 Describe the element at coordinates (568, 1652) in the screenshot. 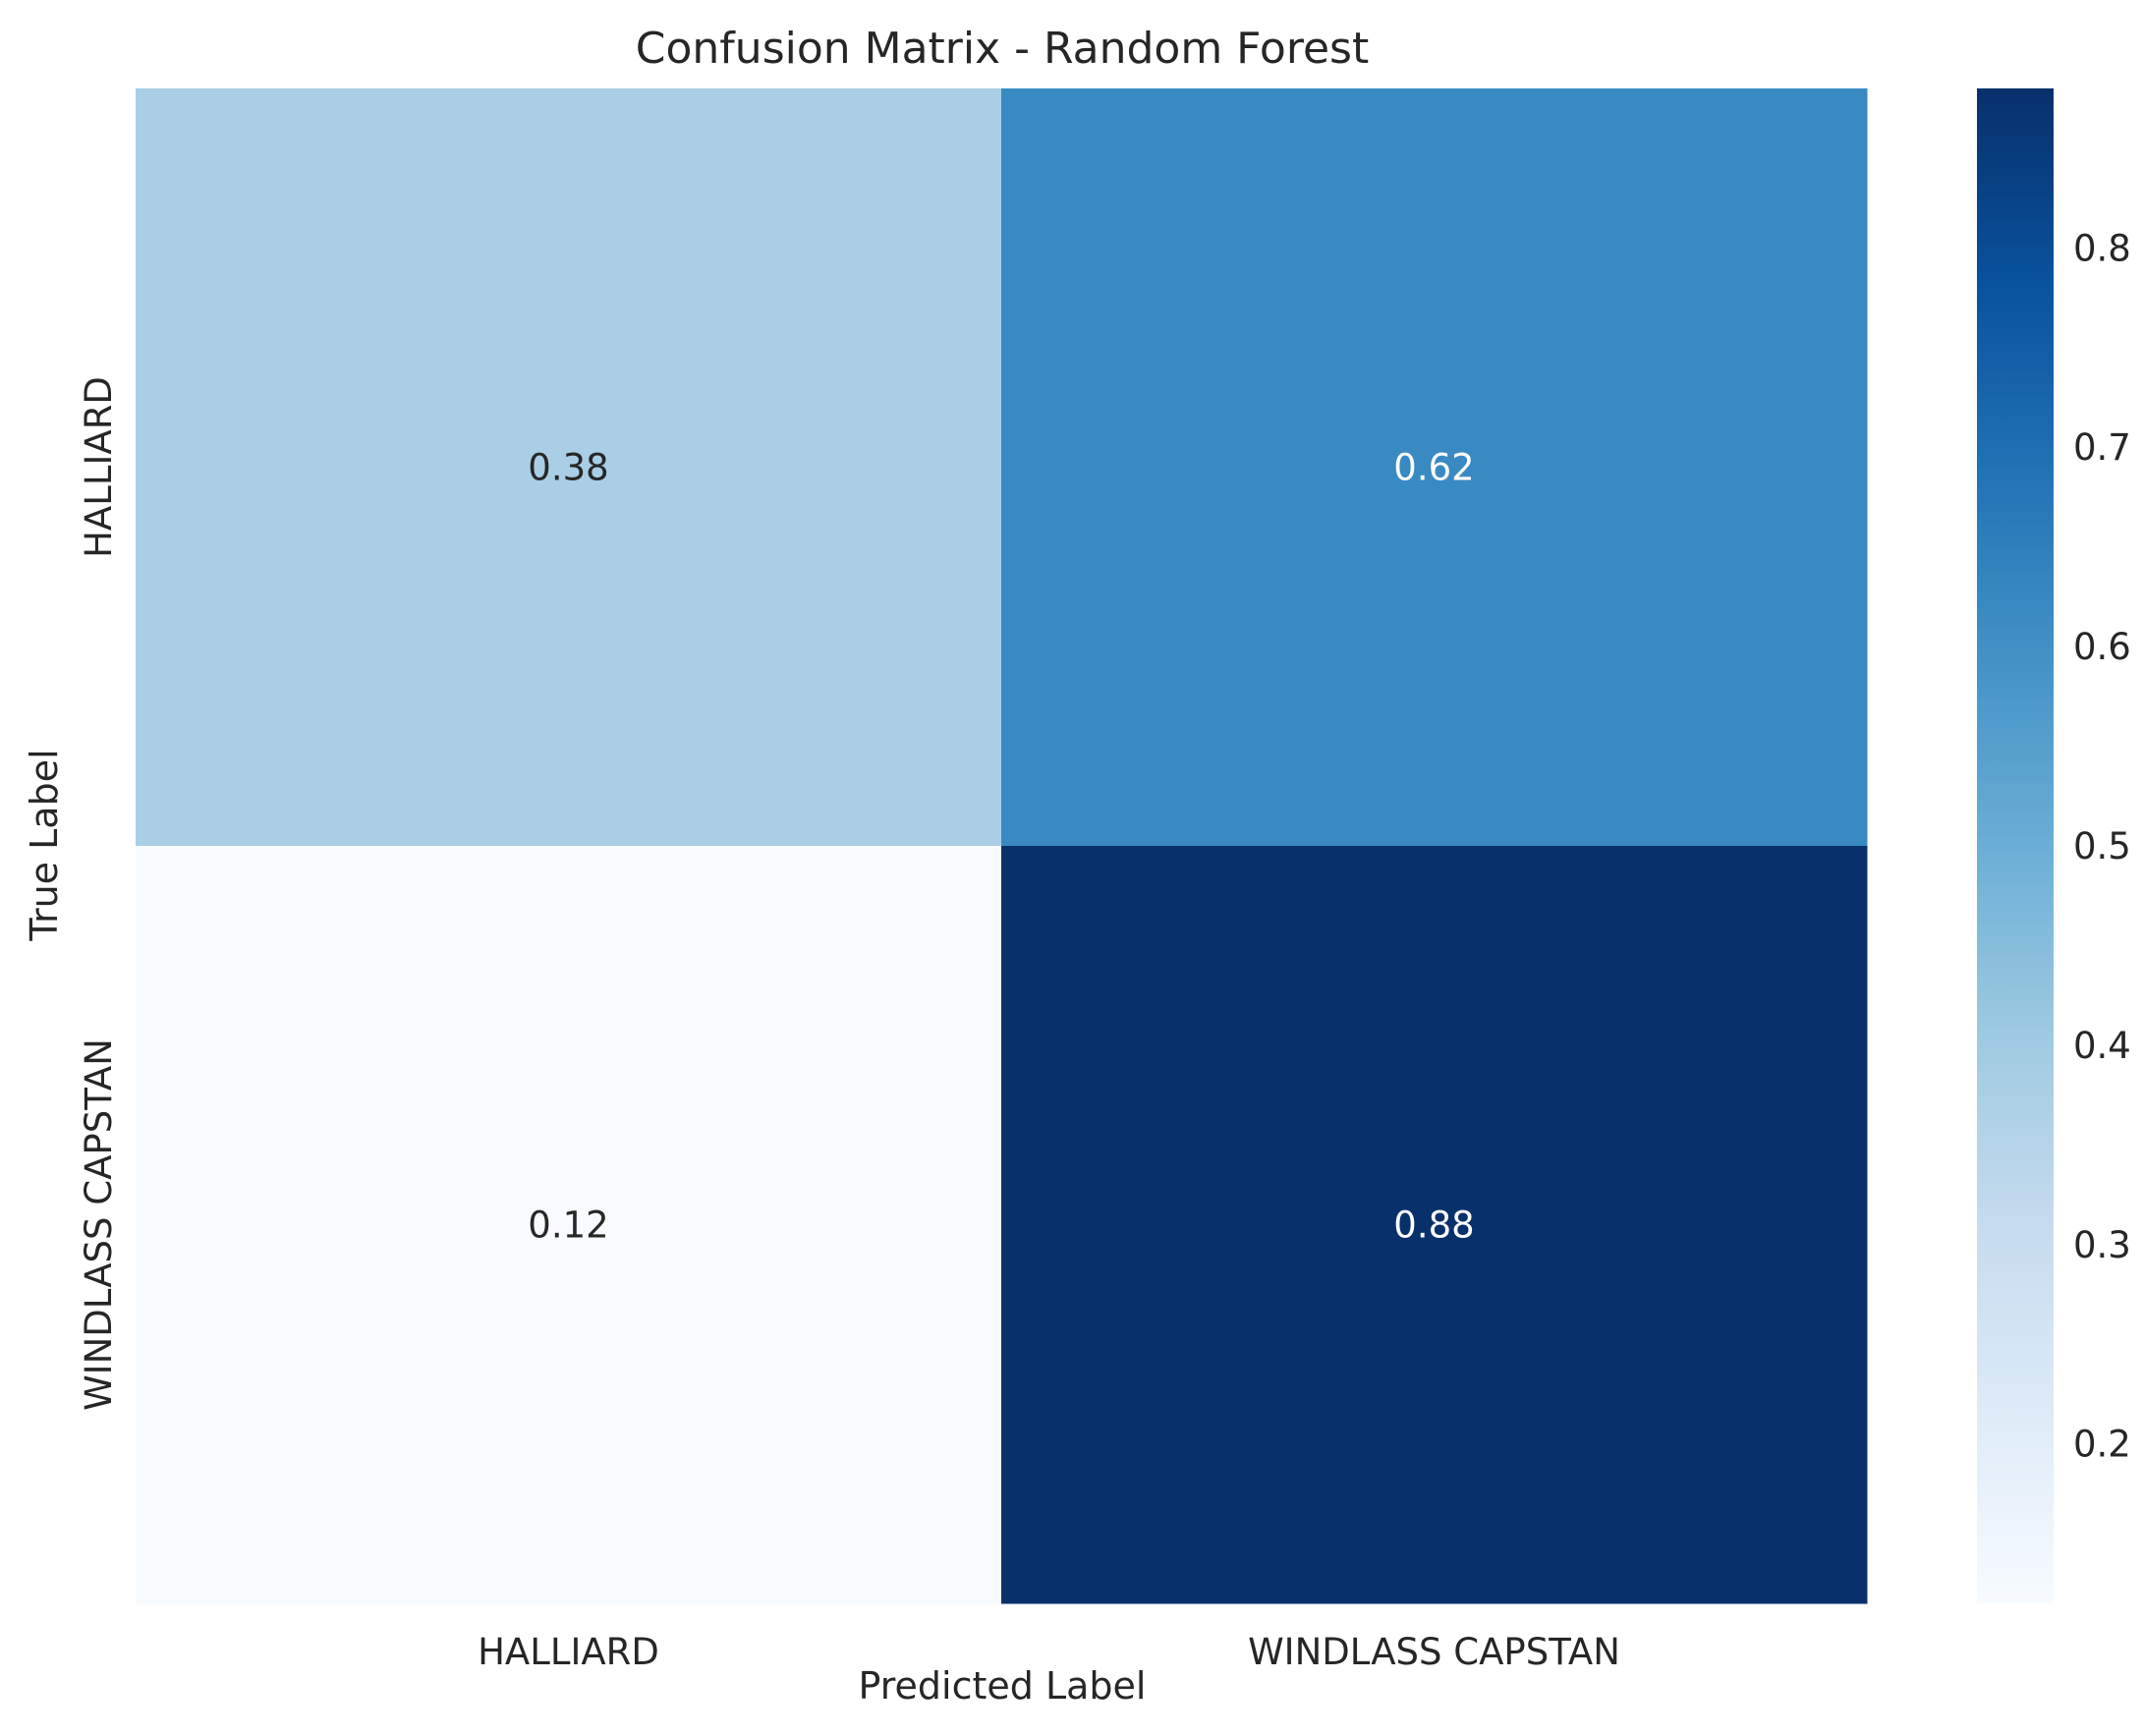

I see `x-tick-label: HALLIARD` at that location.